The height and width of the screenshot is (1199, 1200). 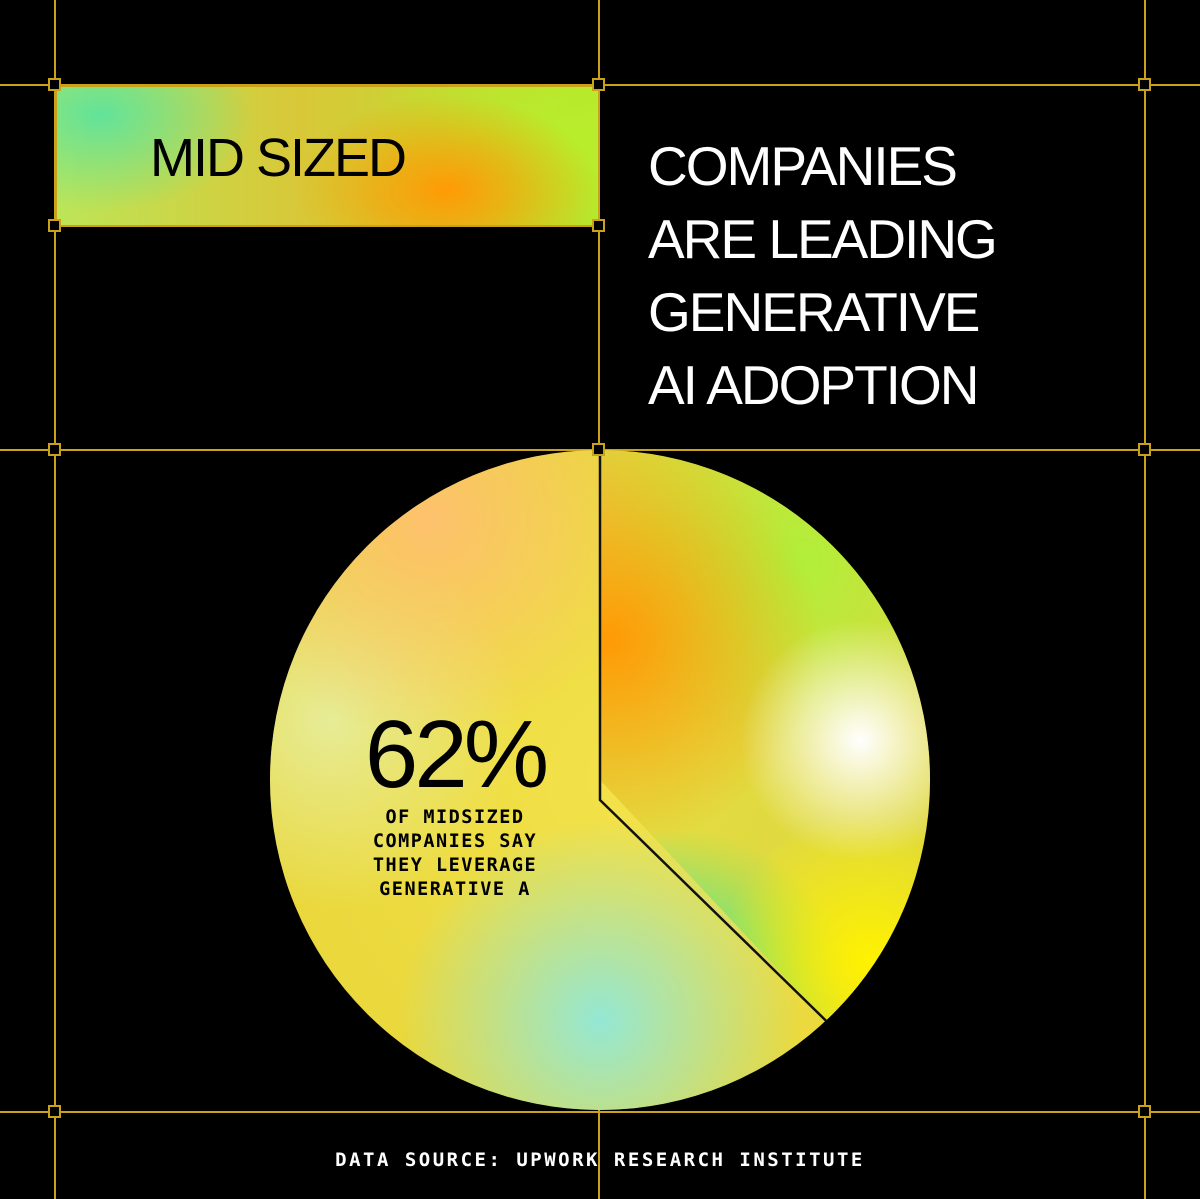 What do you see at coordinates (814, 312) in the screenshot?
I see `headline-line: GENERATIVE` at bounding box center [814, 312].